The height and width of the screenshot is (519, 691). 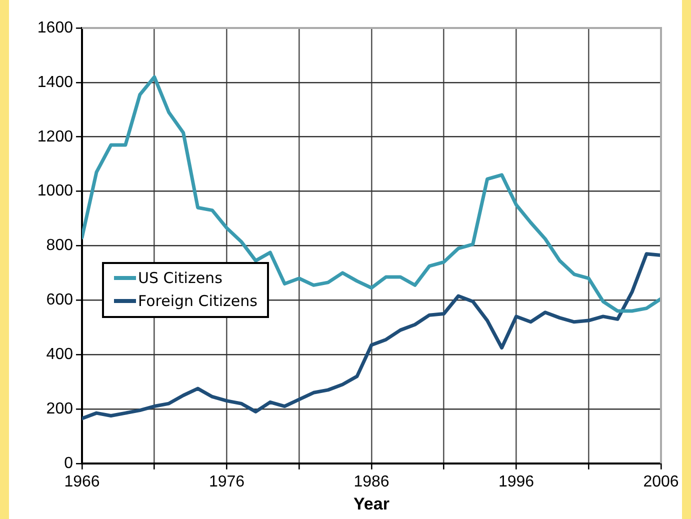 What do you see at coordinates (198, 301) in the screenshot?
I see `legend-label: Foreign Citizens` at bounding box center [198, 301].